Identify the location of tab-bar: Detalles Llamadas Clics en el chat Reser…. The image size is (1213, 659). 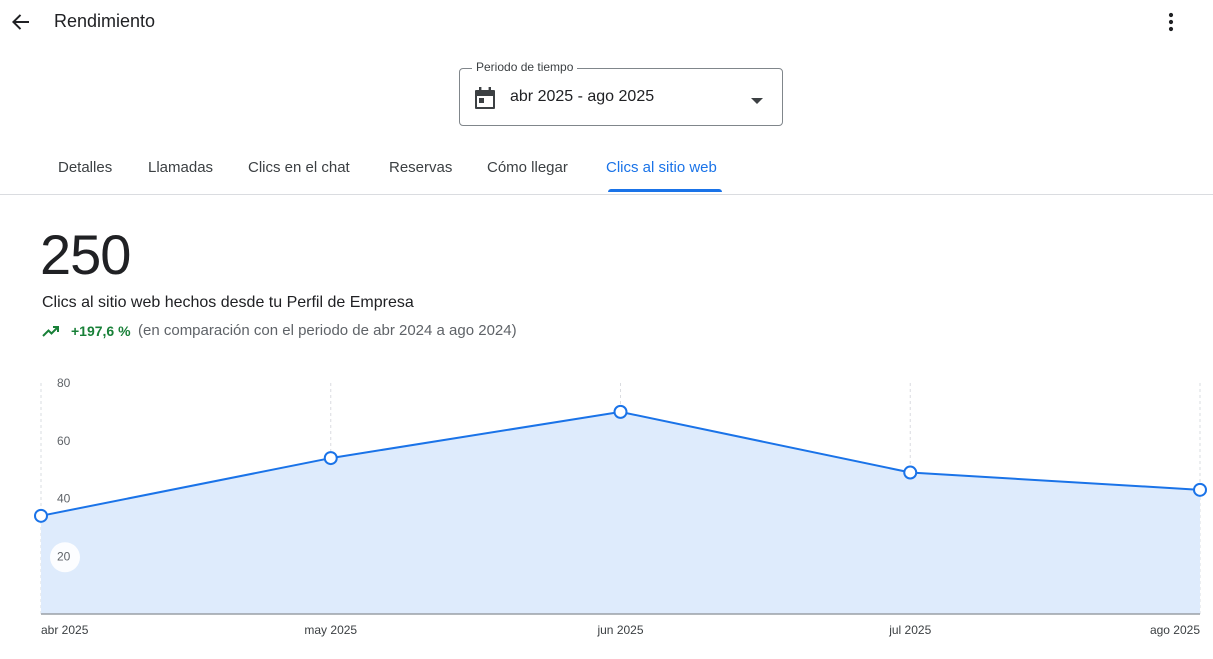
(606, 171).